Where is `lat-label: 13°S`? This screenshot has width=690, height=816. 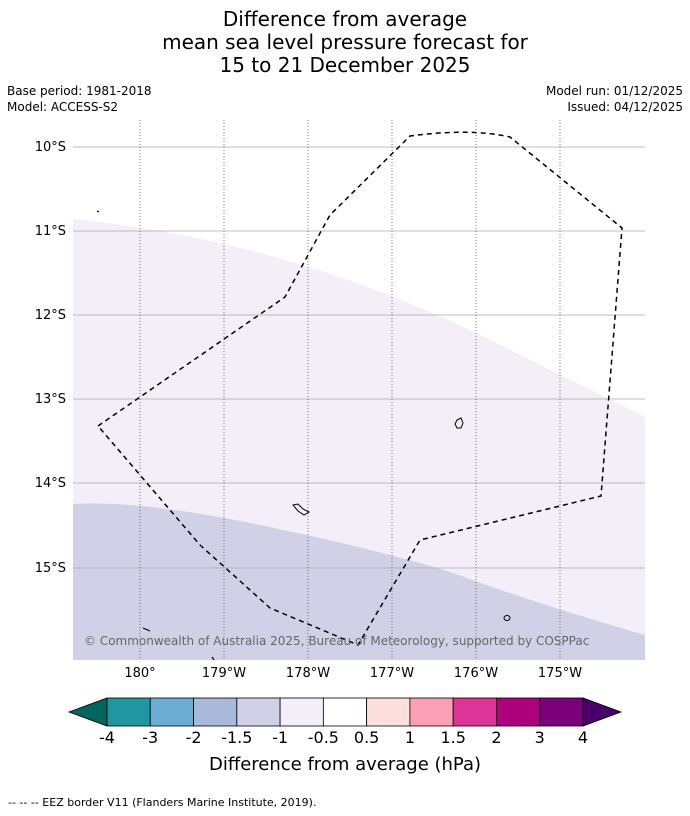 lat-label: 13°S is located at coordinates (50, 399).